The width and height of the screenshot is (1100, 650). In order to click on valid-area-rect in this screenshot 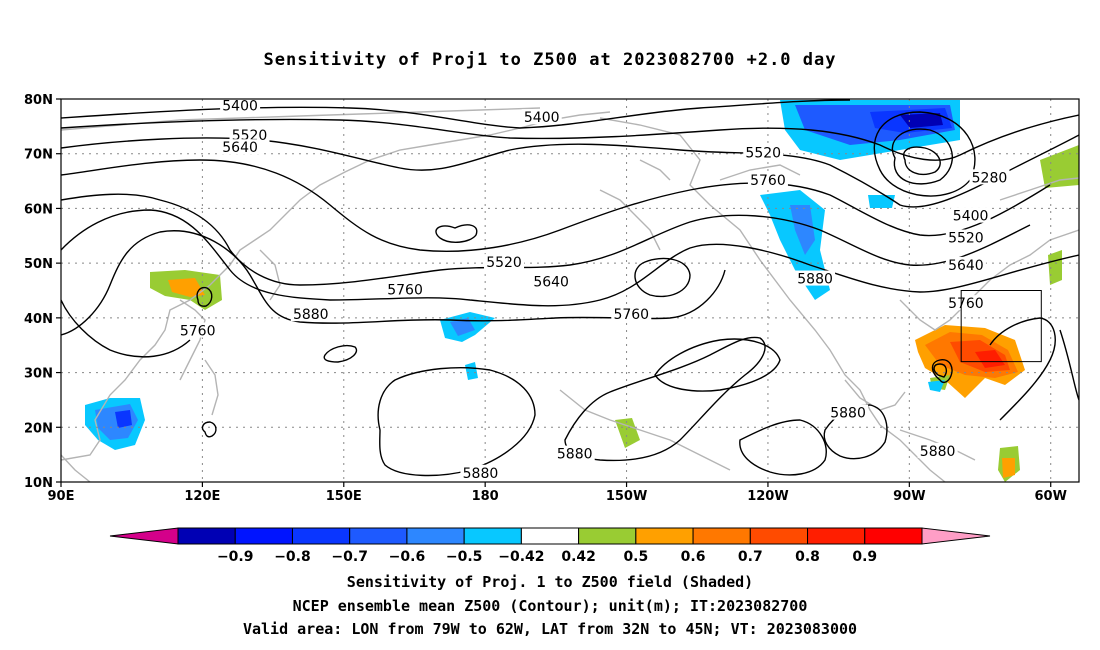, I will do `click(1001, 326)`.